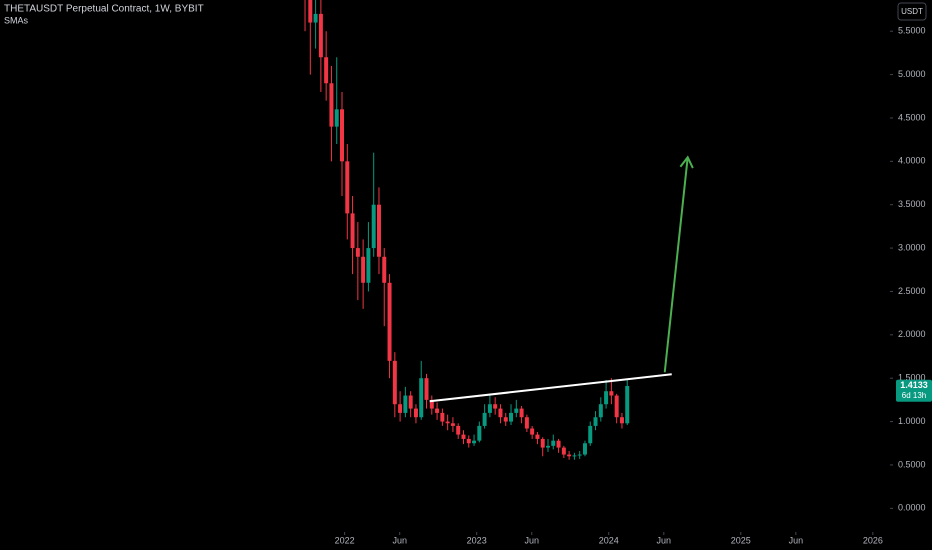 The width and height of the screenshot is (932, 550). I want to click on x-tick-label: 2022, so click(345, 540).